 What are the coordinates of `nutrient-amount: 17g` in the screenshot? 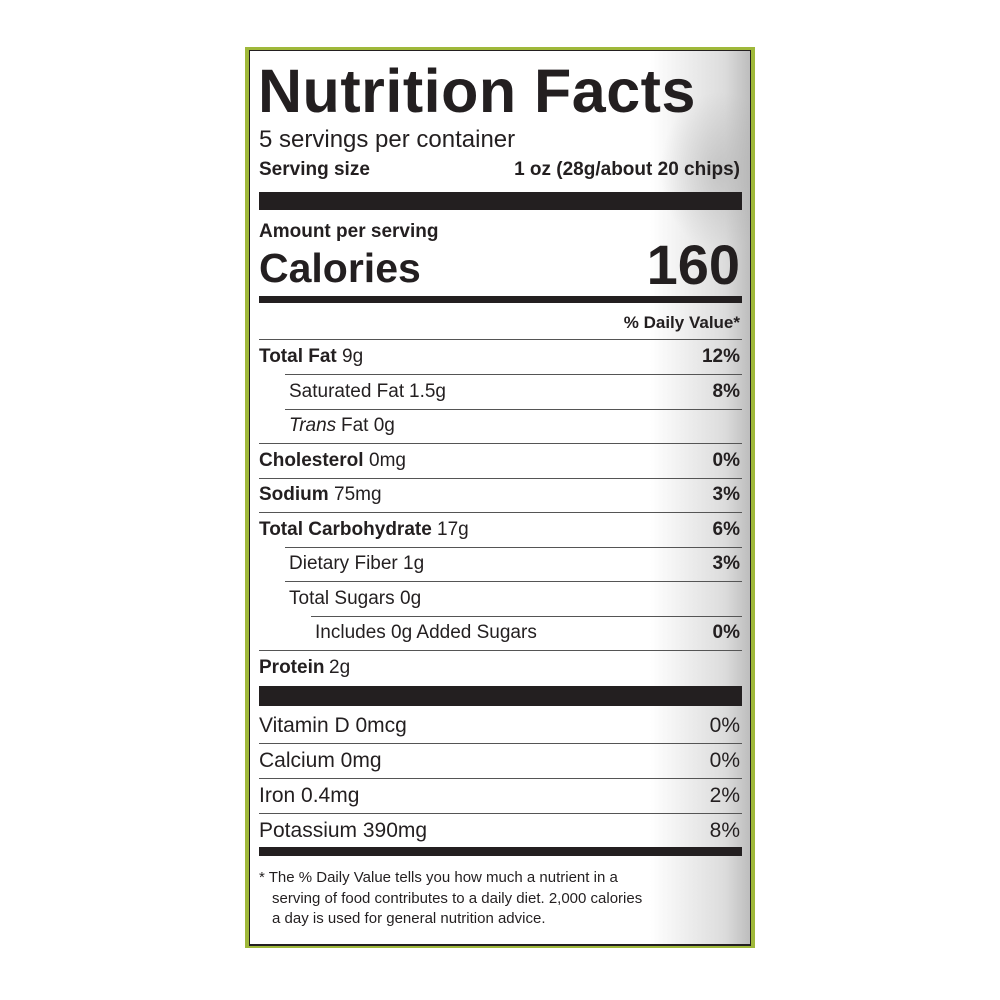 It's located at (453, 529).